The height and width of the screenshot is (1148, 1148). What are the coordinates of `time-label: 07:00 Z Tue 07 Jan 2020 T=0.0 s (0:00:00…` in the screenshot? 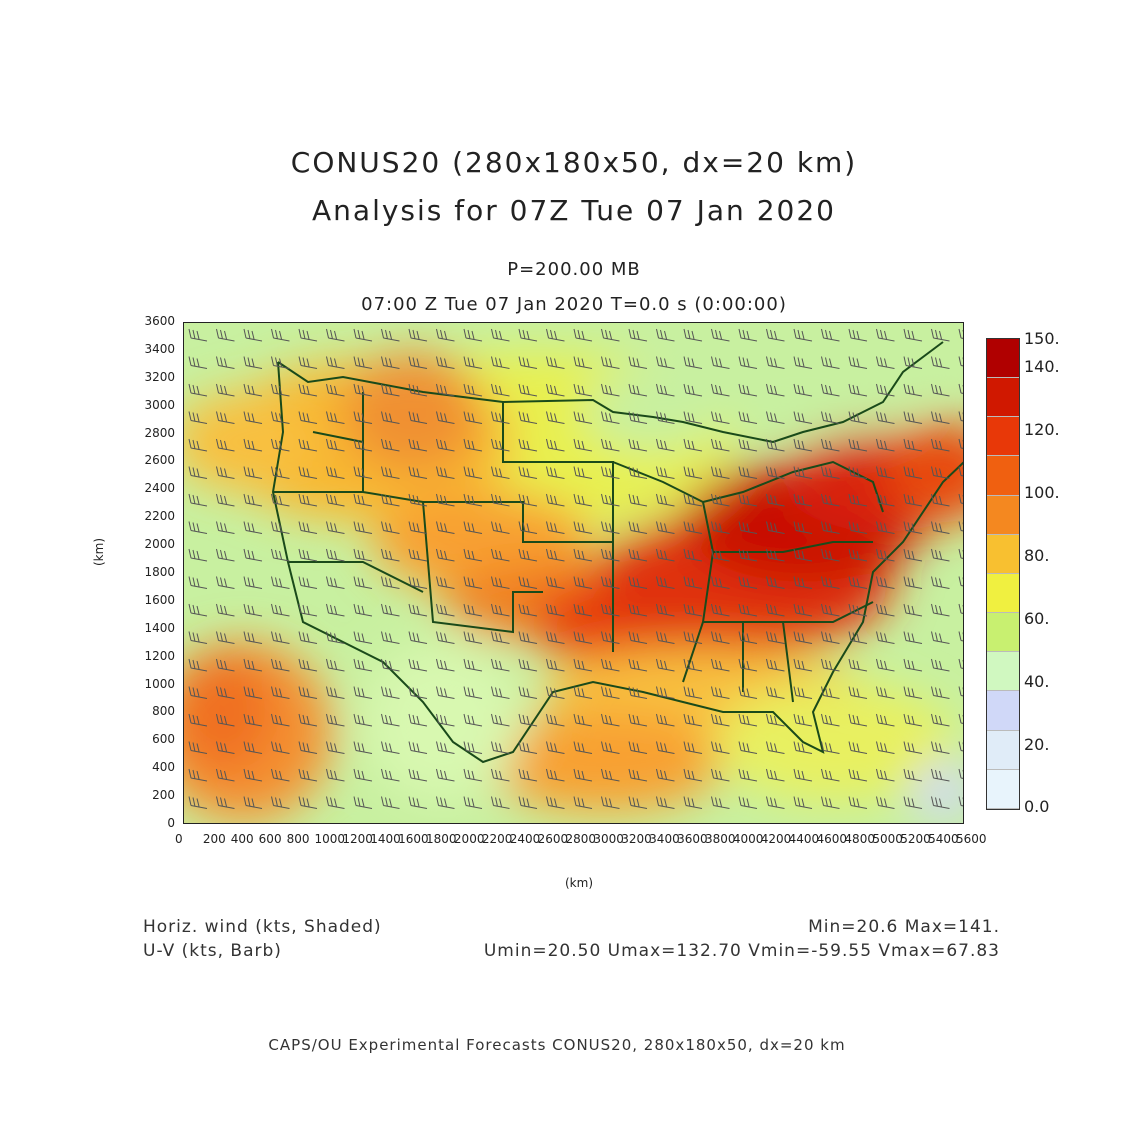 It's located at (574, 304).